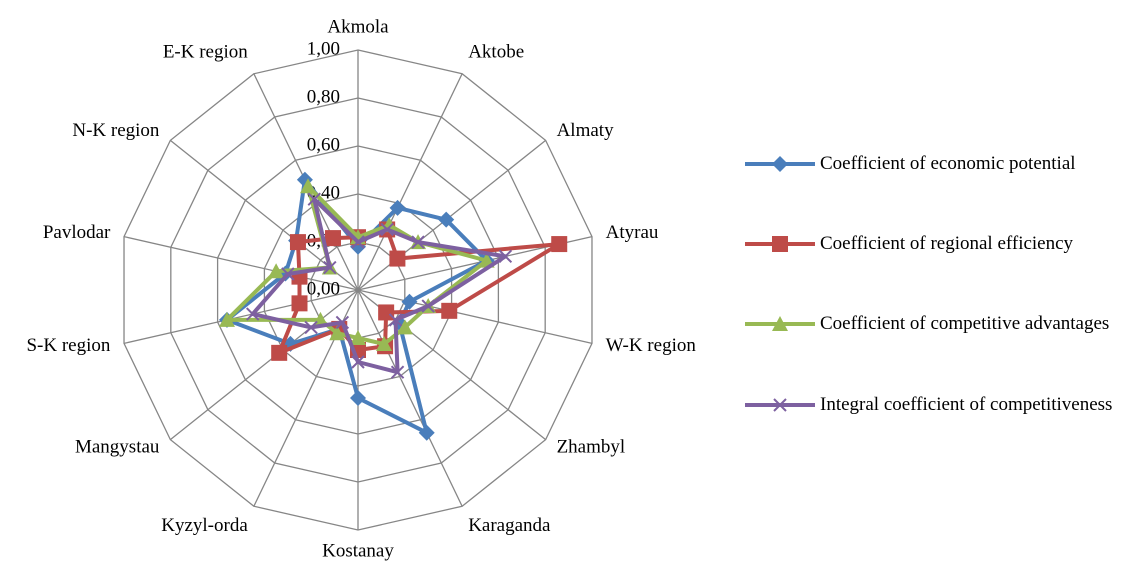  I want to click on r-tick-label: 0,00, so click(323, 288).